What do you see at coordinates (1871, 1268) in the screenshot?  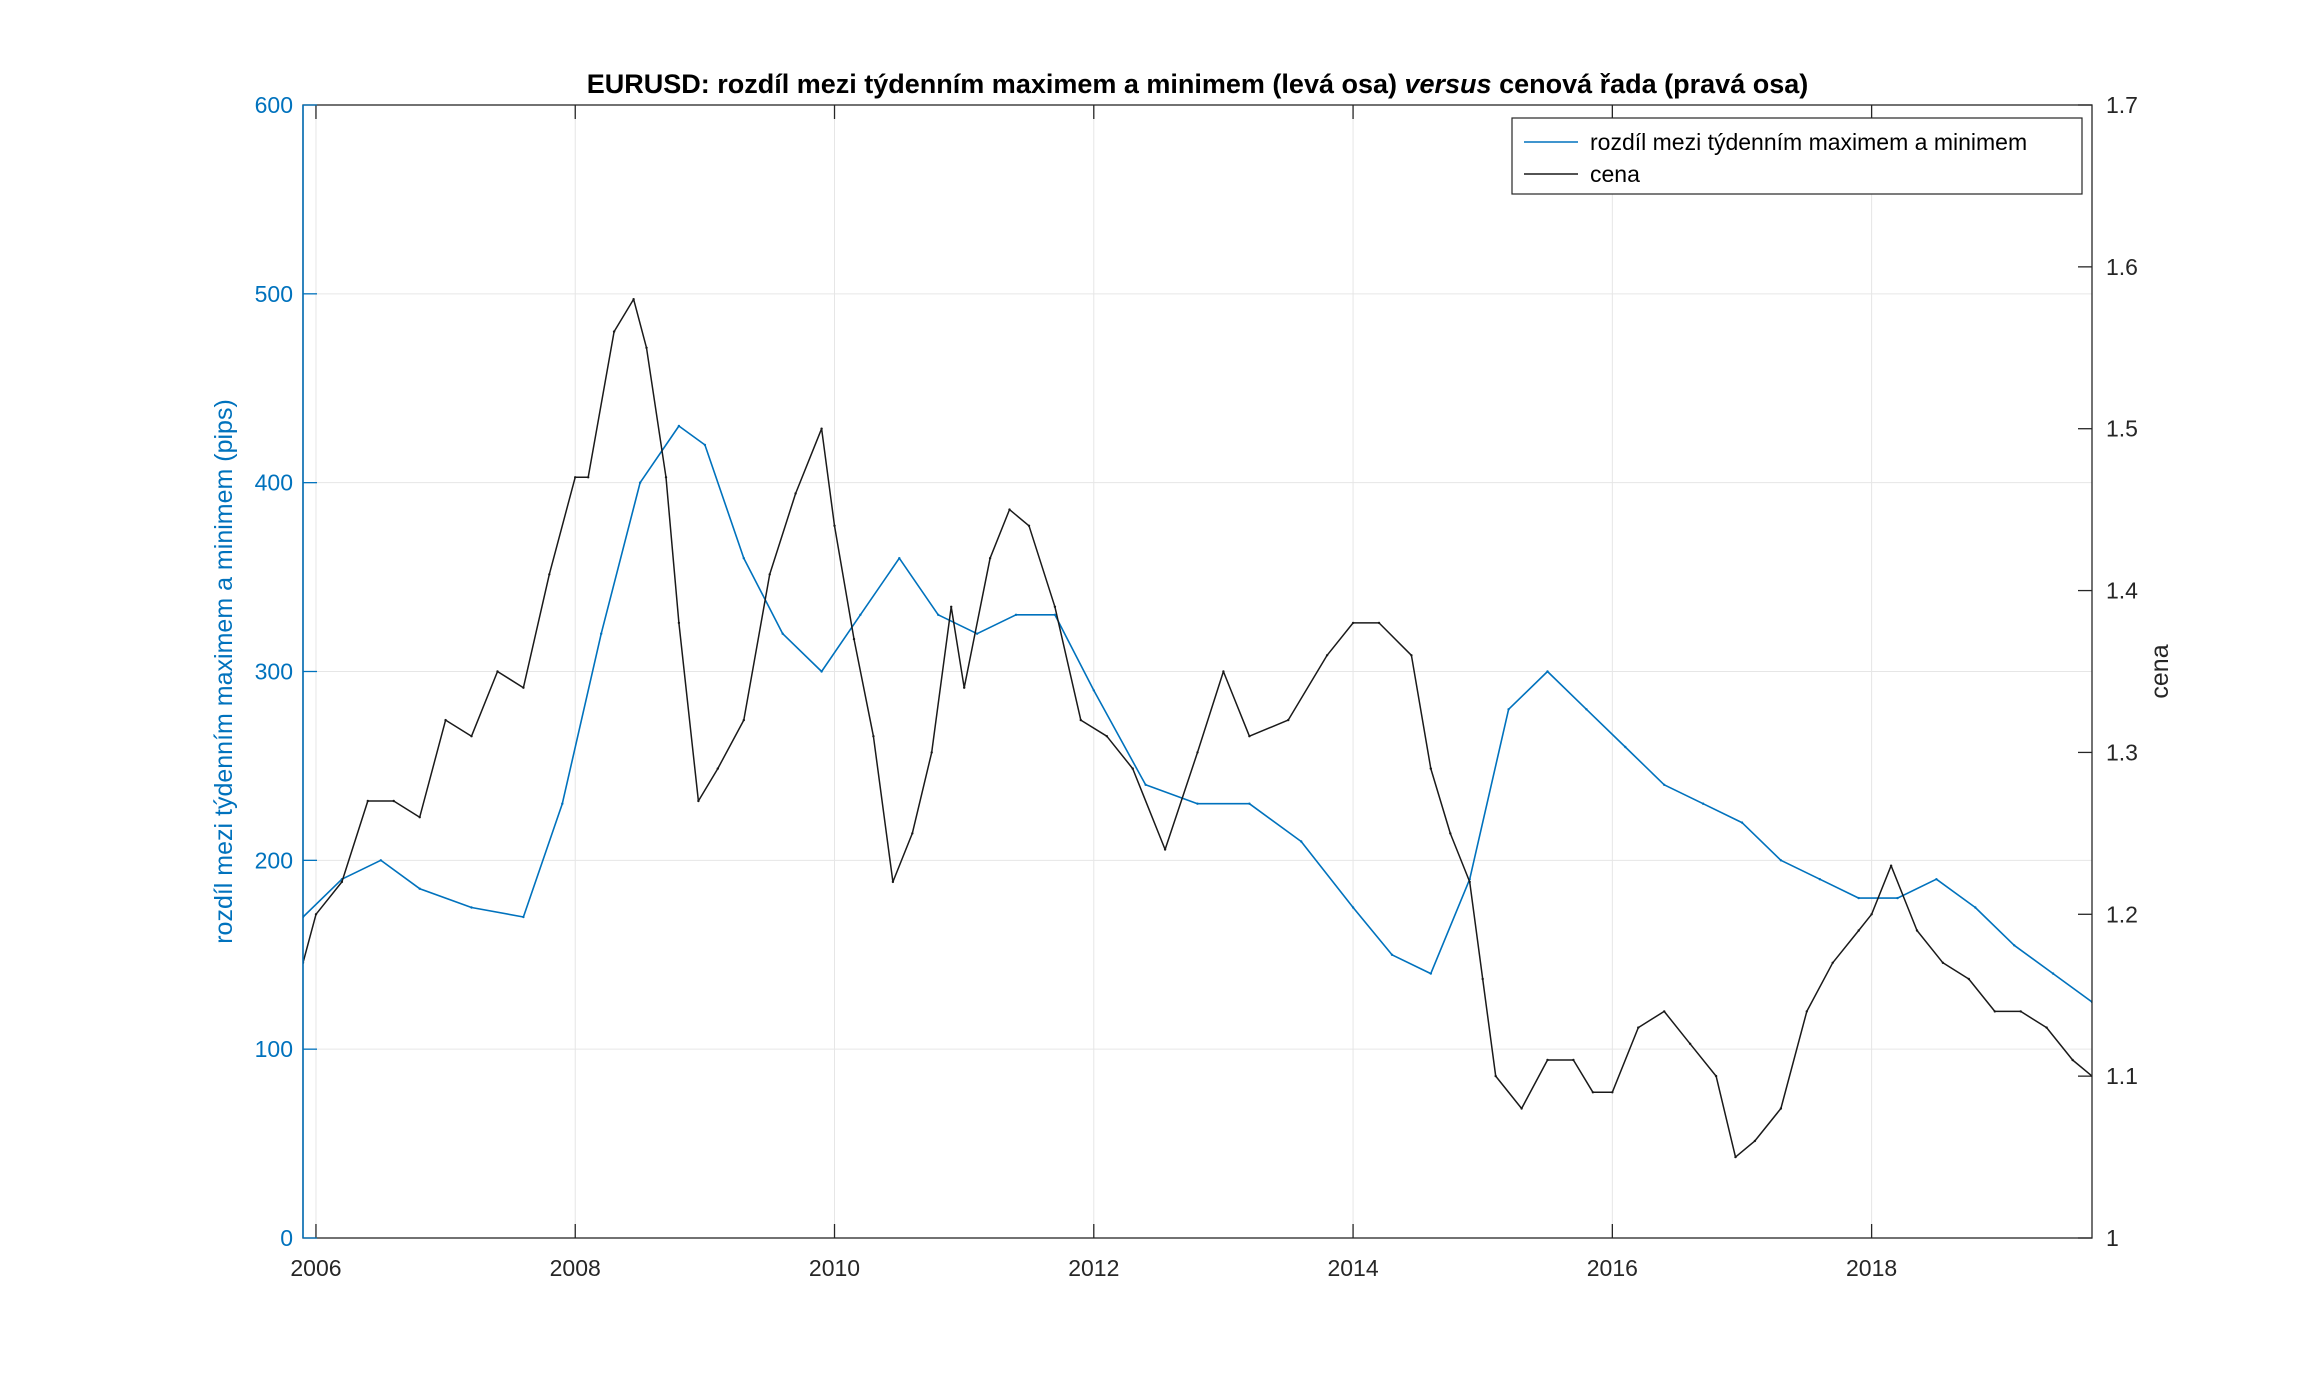 I see `x-tick-label: 2018` at bounding box center [1871, 1268].